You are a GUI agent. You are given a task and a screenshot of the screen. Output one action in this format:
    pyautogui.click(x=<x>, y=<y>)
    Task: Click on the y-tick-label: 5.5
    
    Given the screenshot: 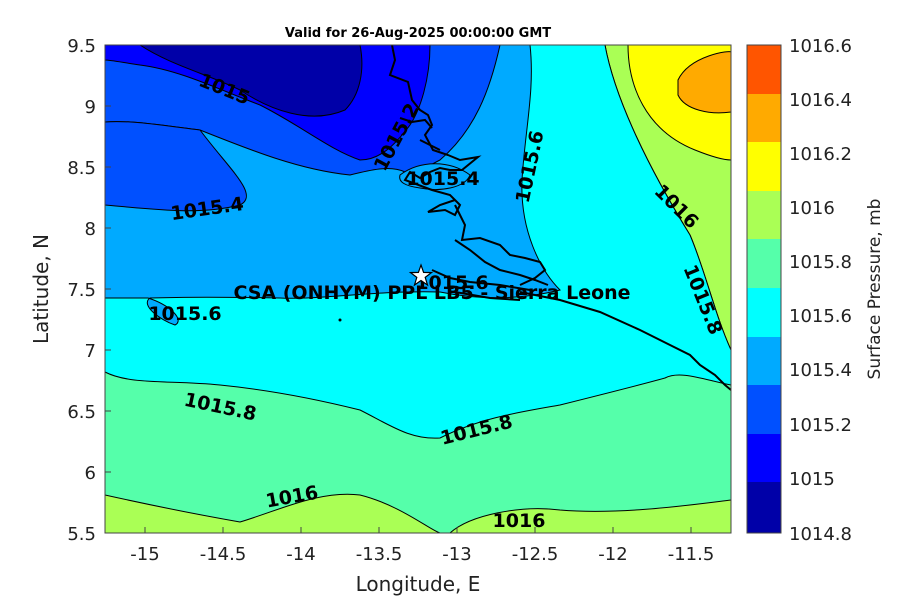 What is the action you would take?
    pyautogui.click(x=81, y=534)
    